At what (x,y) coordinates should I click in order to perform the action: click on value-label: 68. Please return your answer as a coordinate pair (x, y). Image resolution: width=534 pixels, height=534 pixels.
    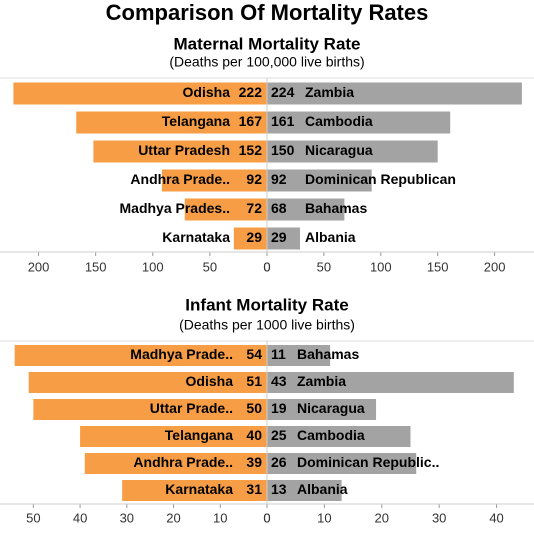
    Looking at the image, I should click on (279, 208).